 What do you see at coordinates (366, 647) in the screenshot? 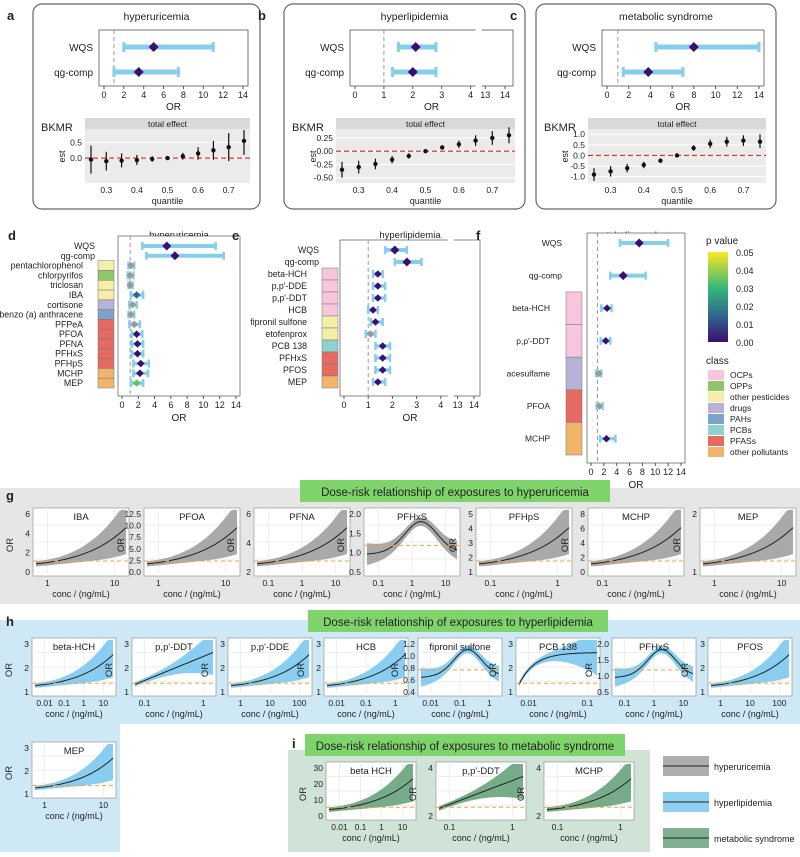
I see `dose-panel-title: HCB` at bounding box center [366, 647].